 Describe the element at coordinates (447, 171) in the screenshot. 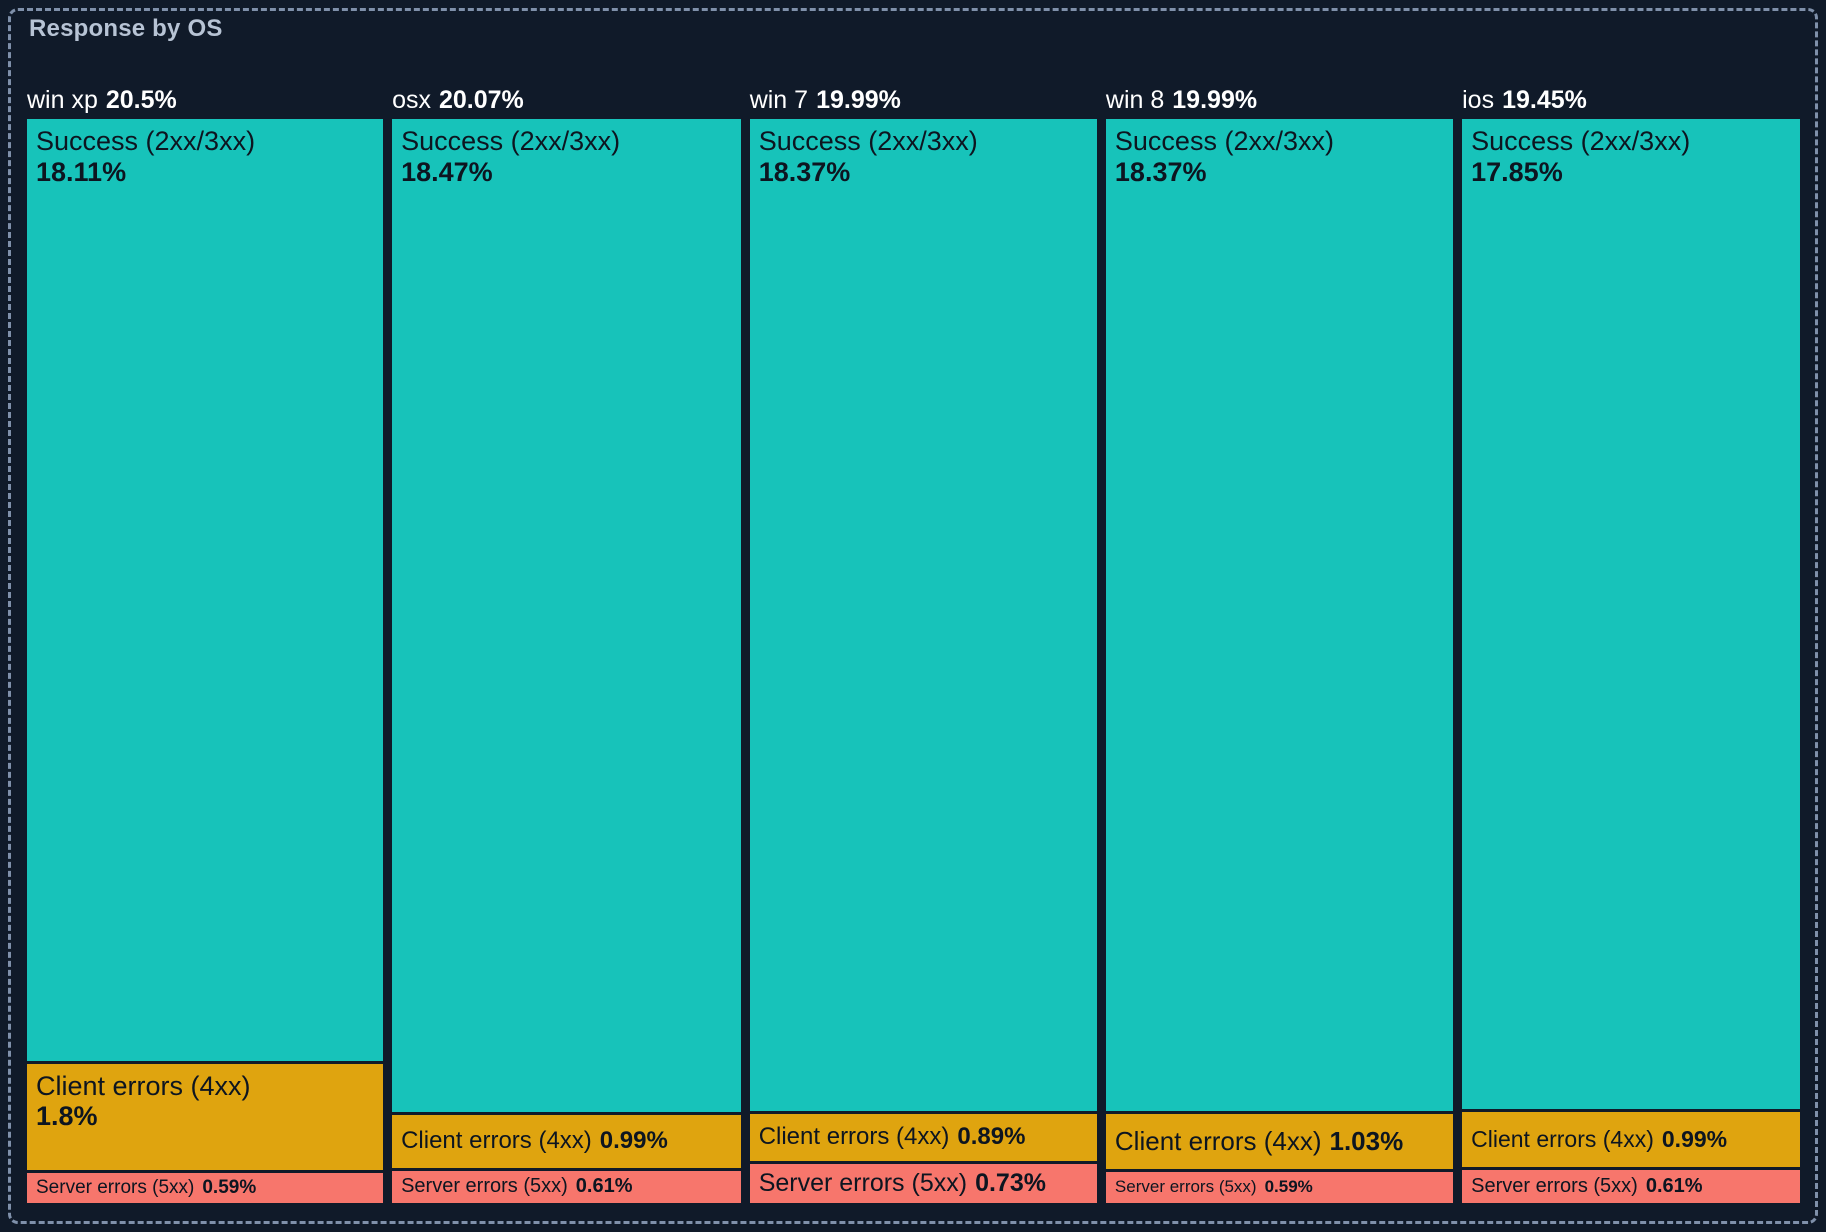

I see `segment-value: 18.47%` at that location.